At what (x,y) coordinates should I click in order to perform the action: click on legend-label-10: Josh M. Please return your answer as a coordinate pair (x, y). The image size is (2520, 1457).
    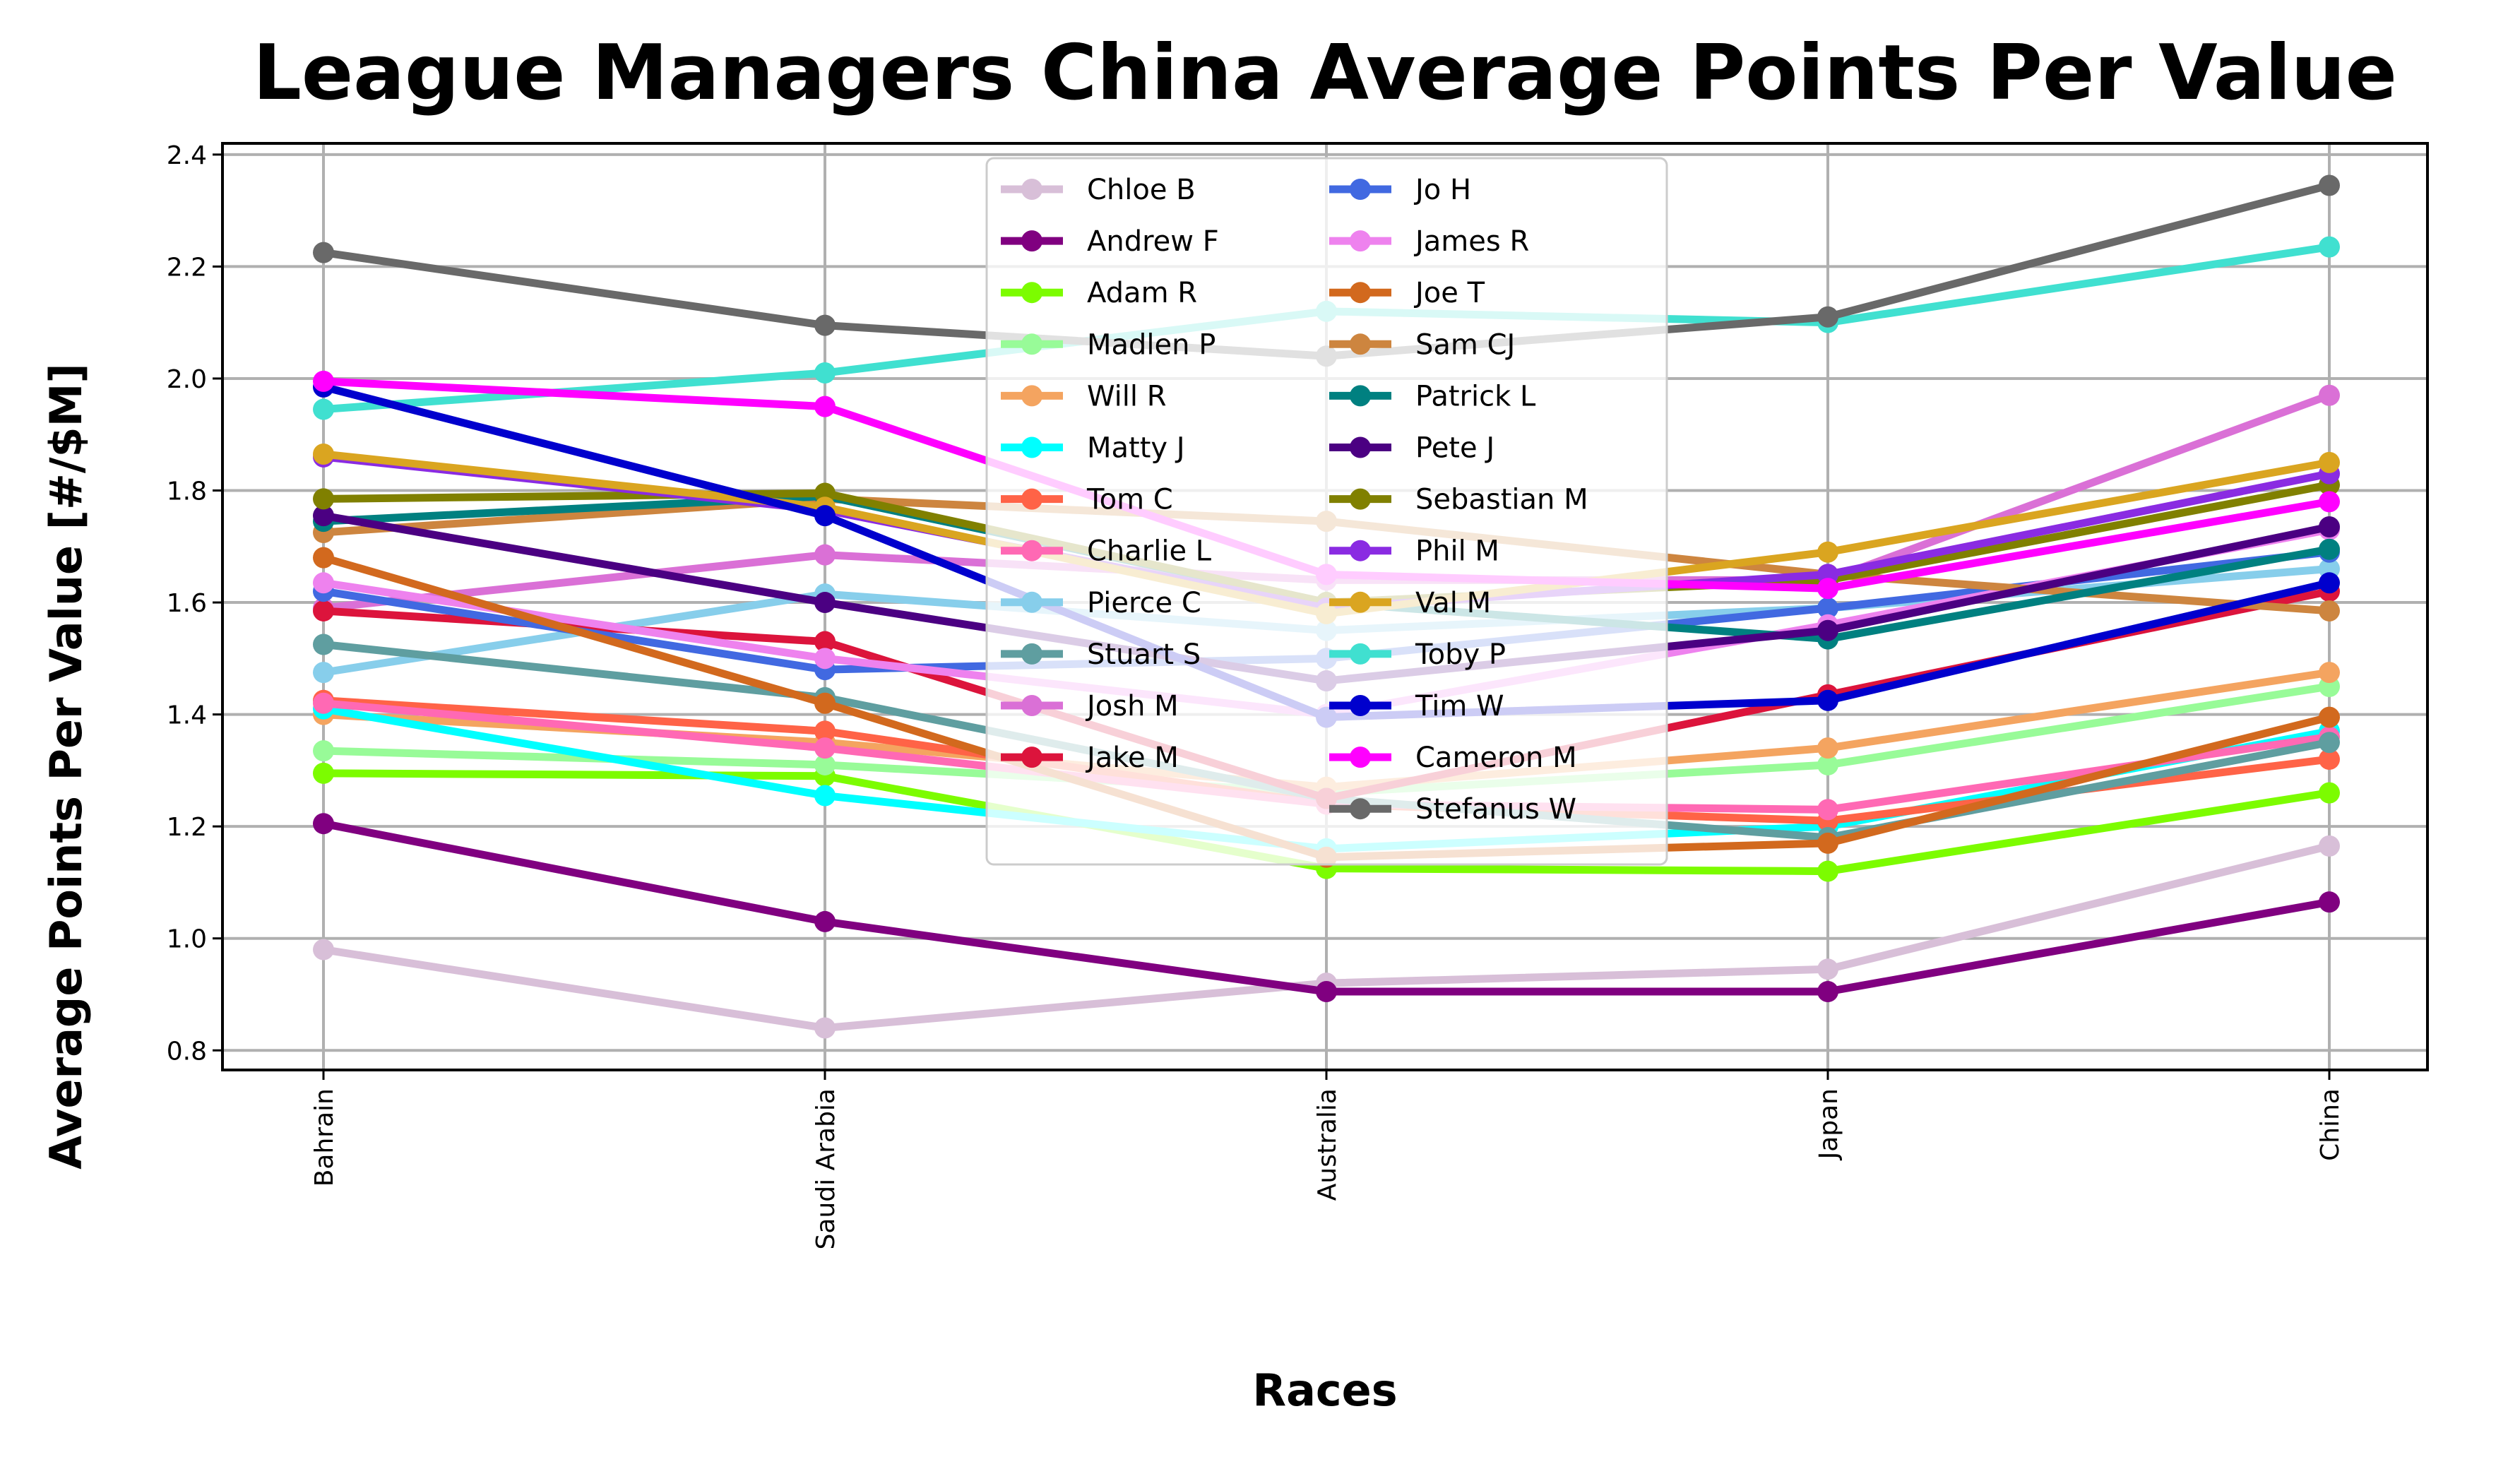
    Looking at the image, I should click on (1132, 706).